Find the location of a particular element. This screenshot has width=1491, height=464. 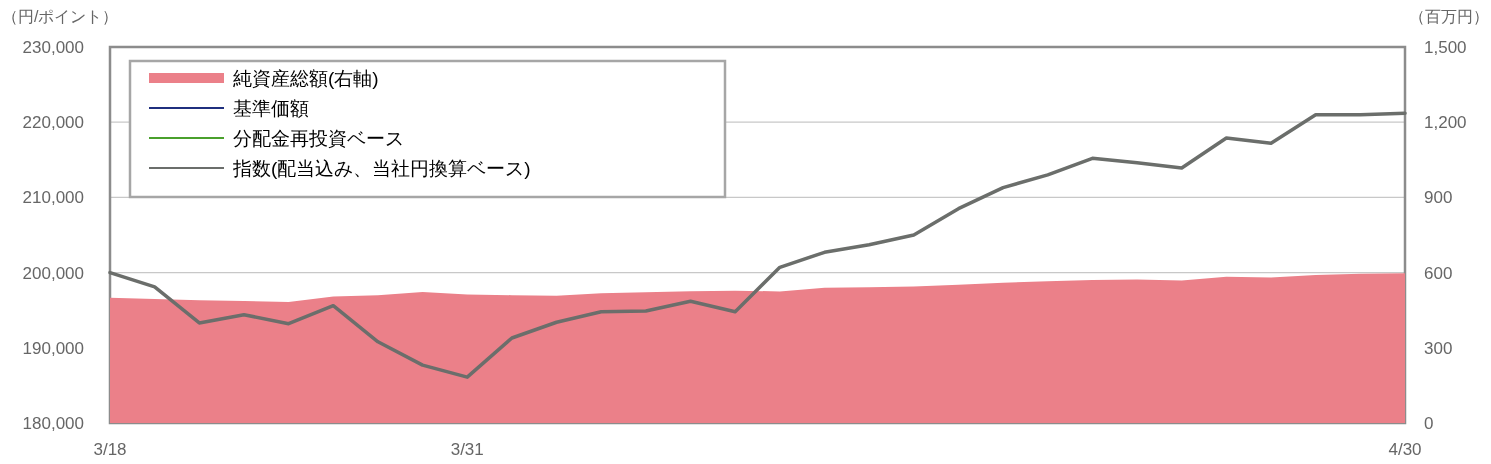

y-tick-label: 210,000 is located at coordinates (53, 198).